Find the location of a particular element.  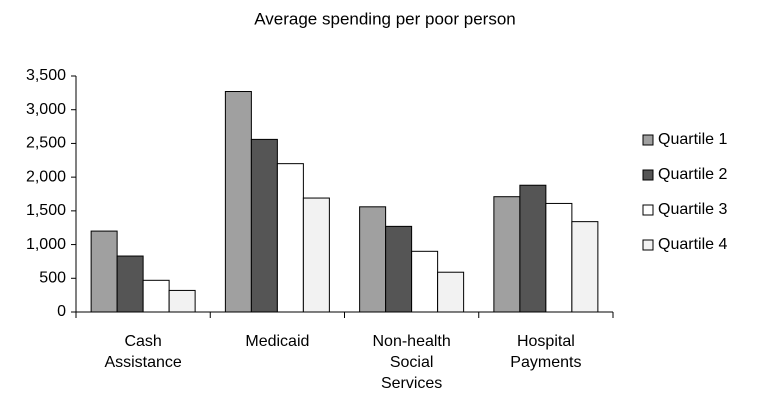

legend-label: Quartile 4 is located at coordinates (692, 244).